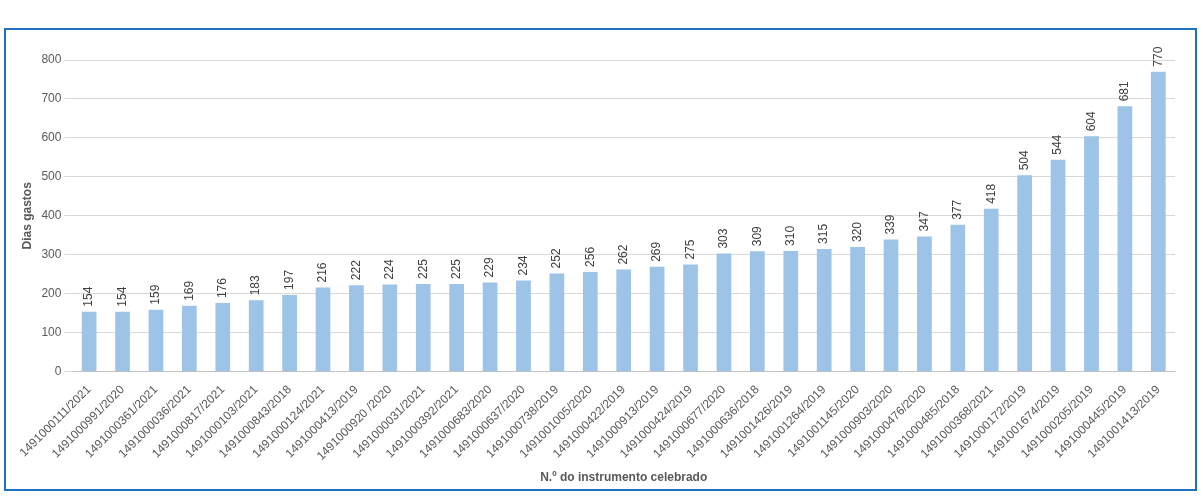 The image size is (1203, 497). Describe the element at coordinates (890, 224) in the screenshot. I see `data-label: 339` at that location.